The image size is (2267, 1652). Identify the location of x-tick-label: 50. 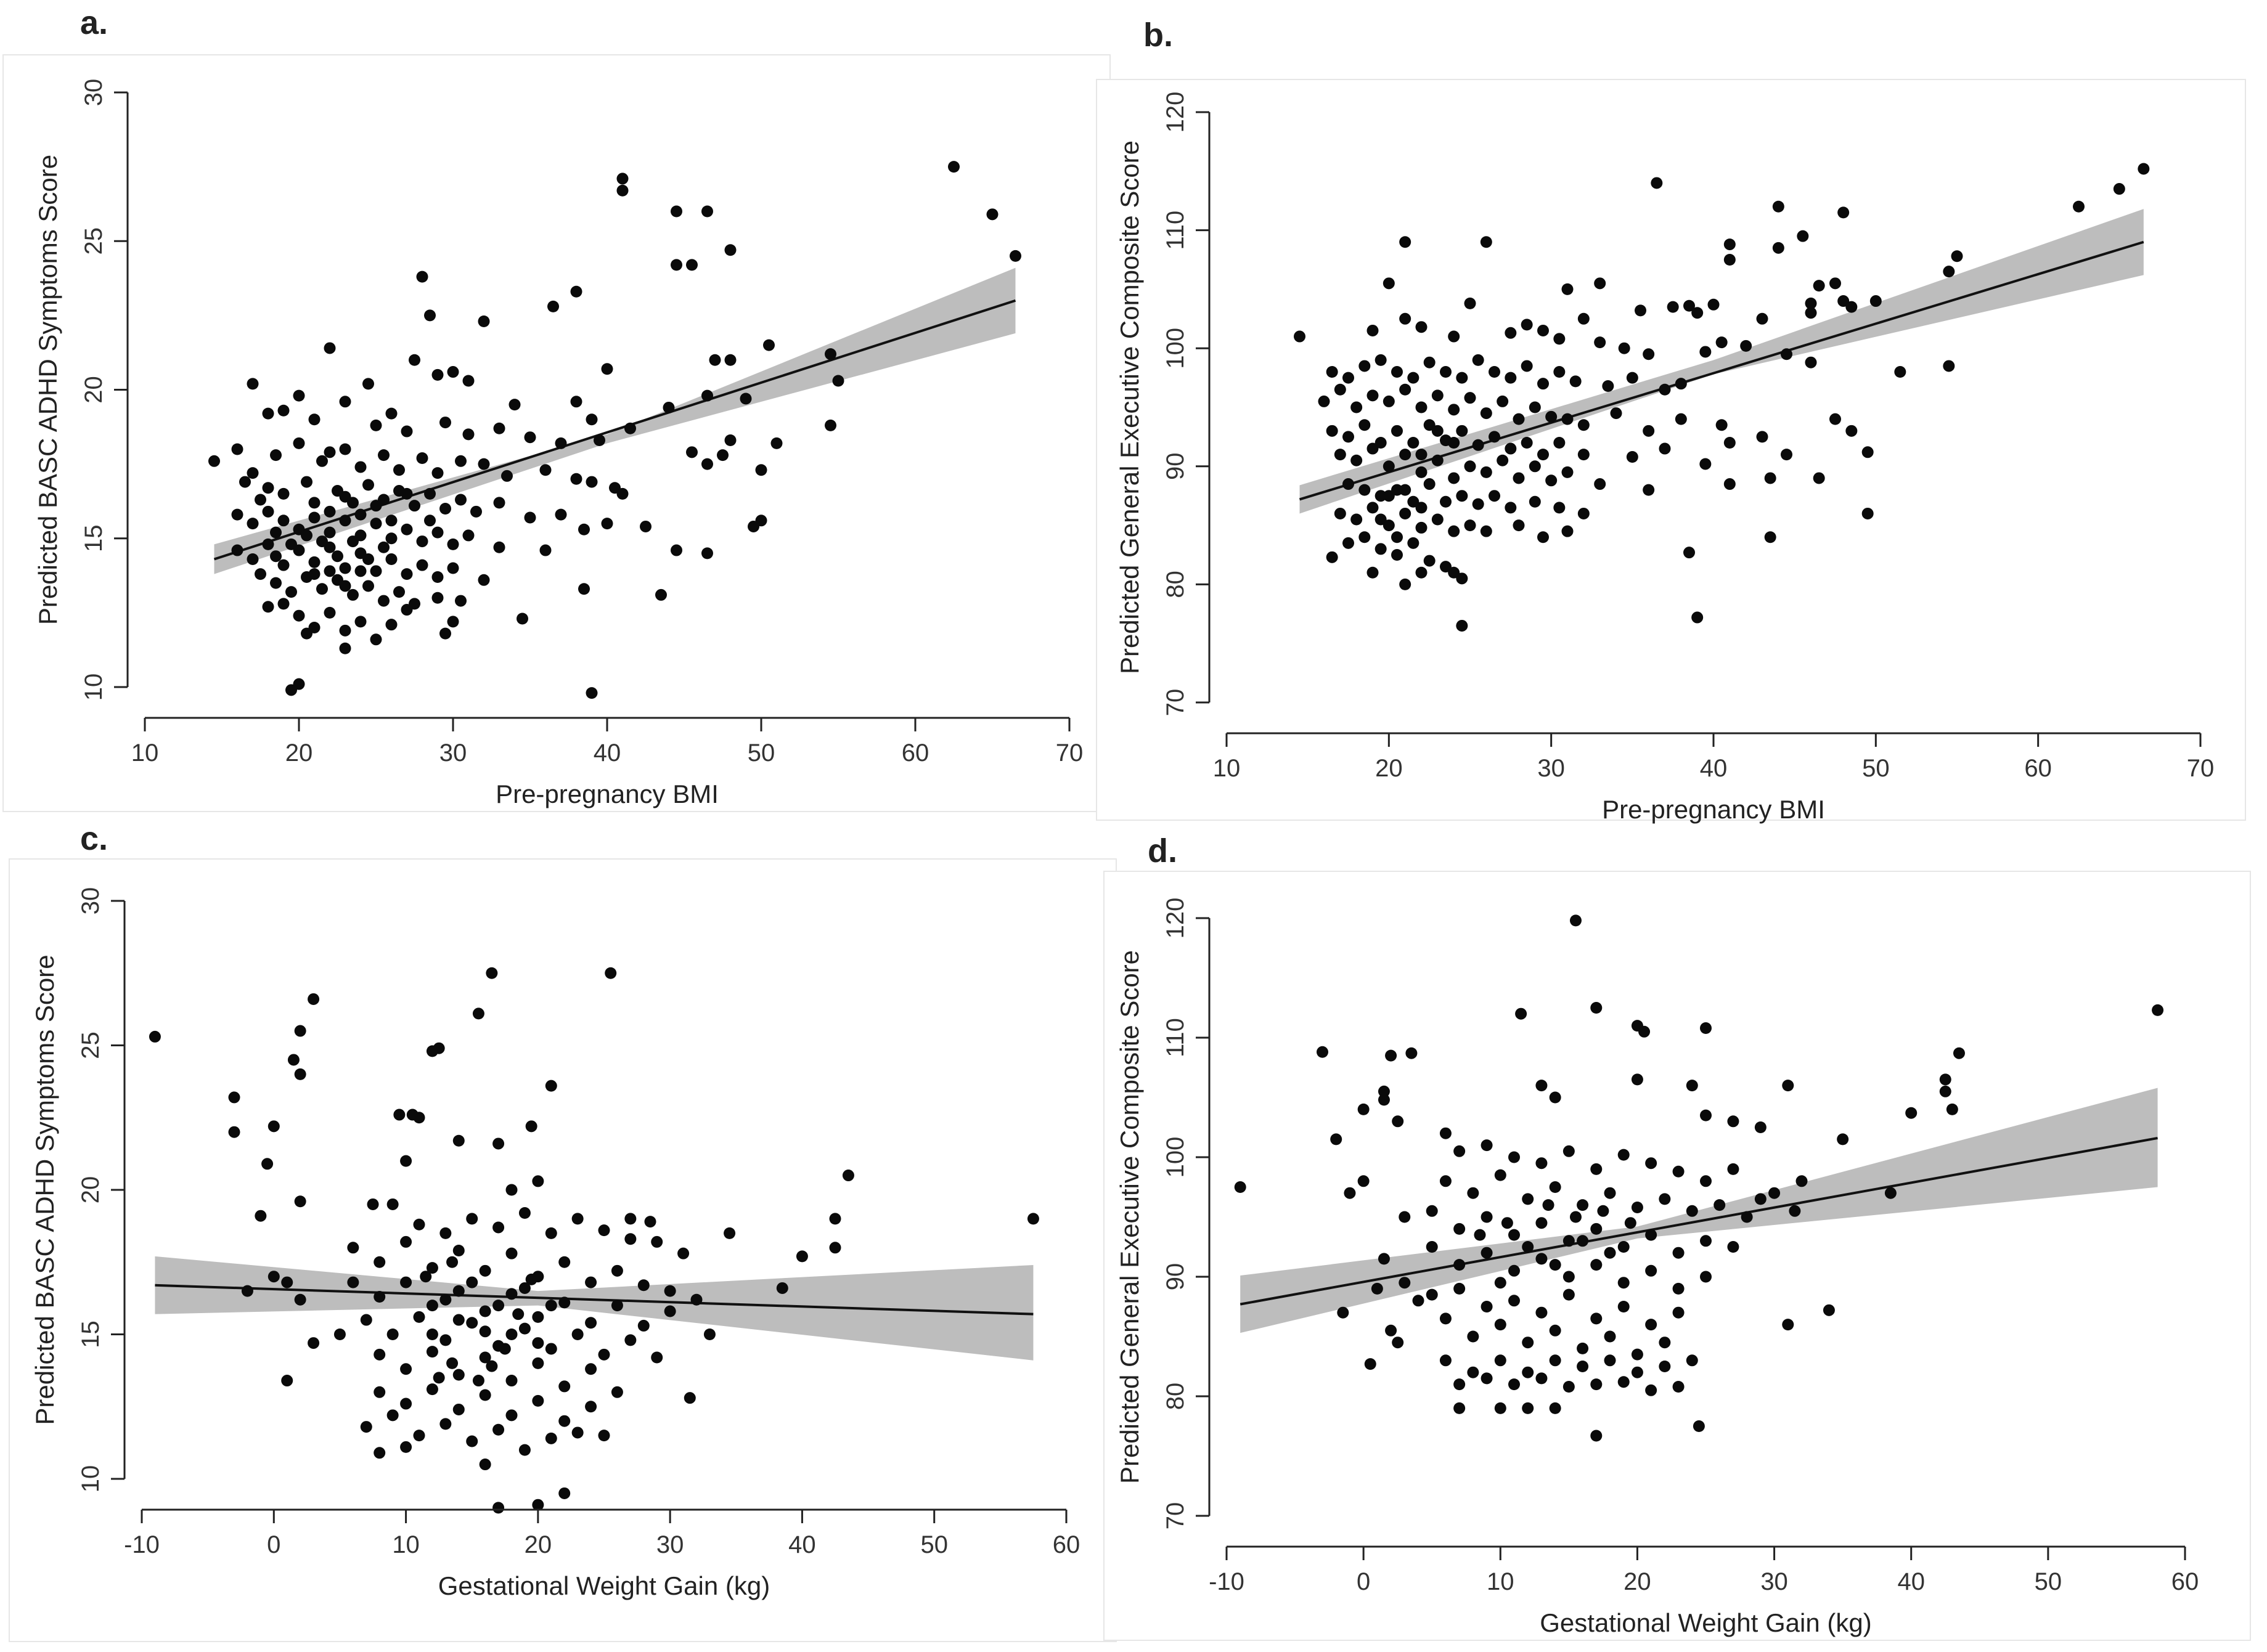
(2048, 1581).